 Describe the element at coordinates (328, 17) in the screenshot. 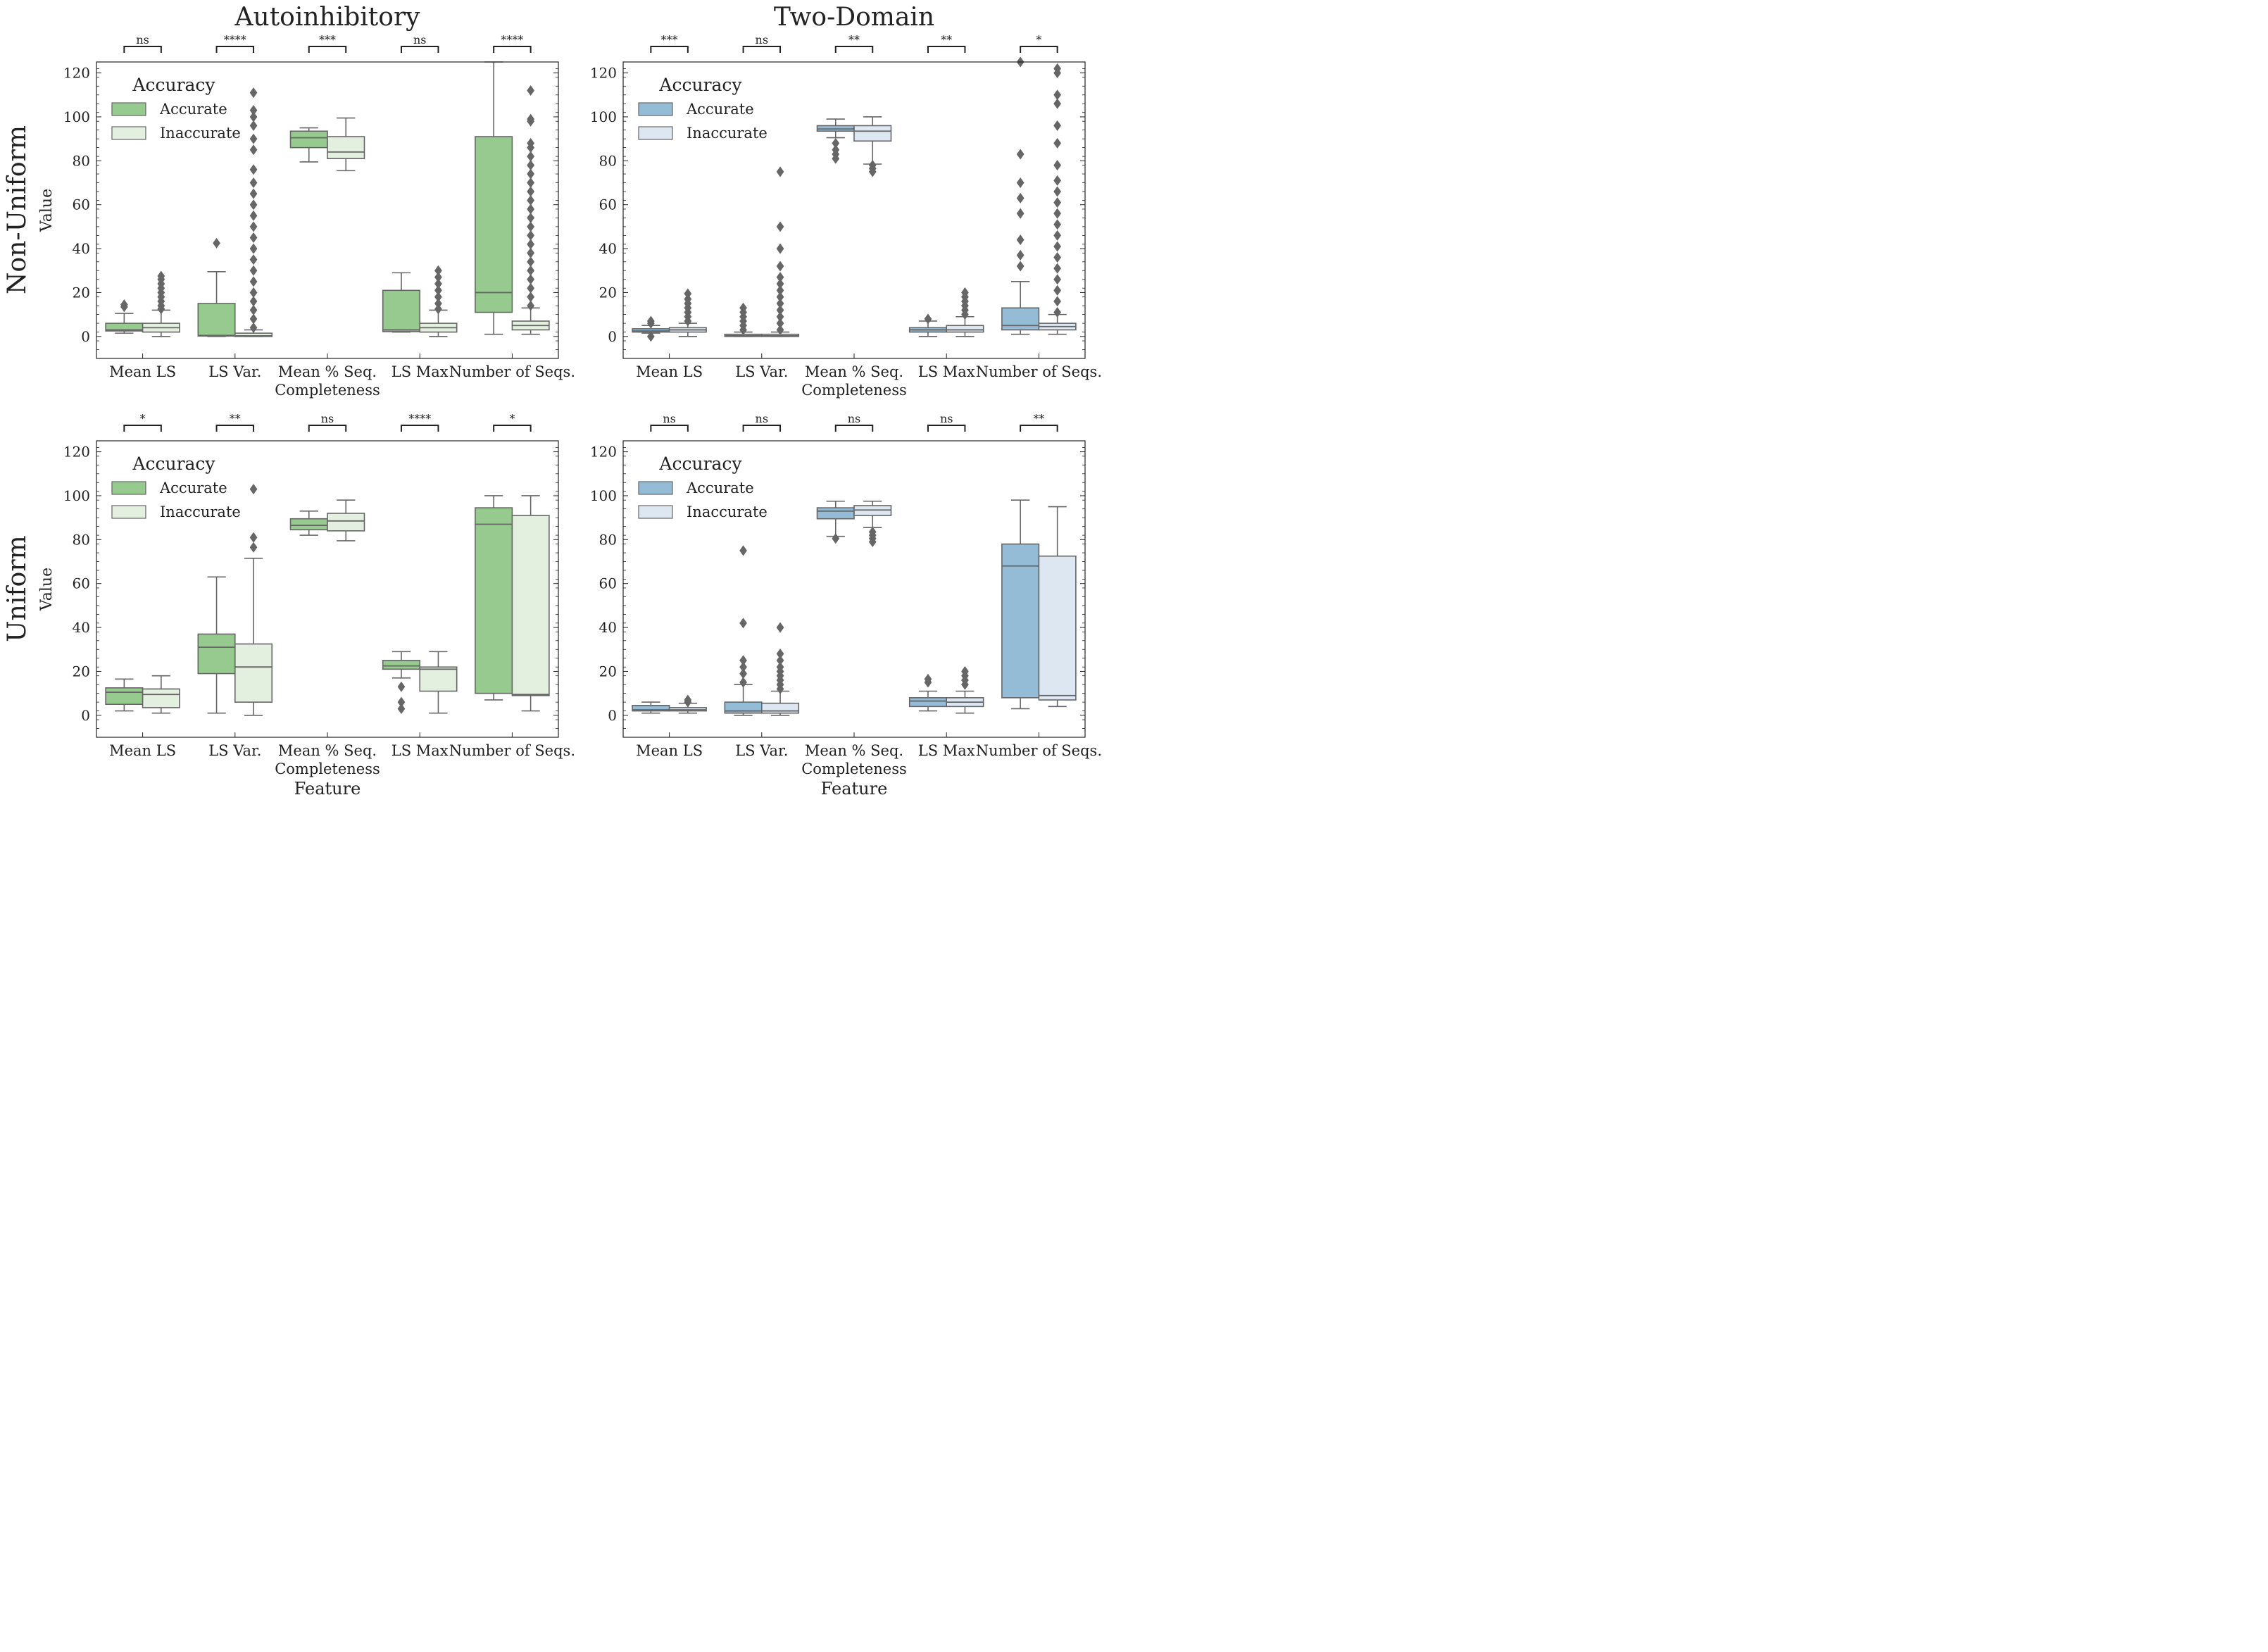

I see `column-title-left: Autoinhibitory` at that location.